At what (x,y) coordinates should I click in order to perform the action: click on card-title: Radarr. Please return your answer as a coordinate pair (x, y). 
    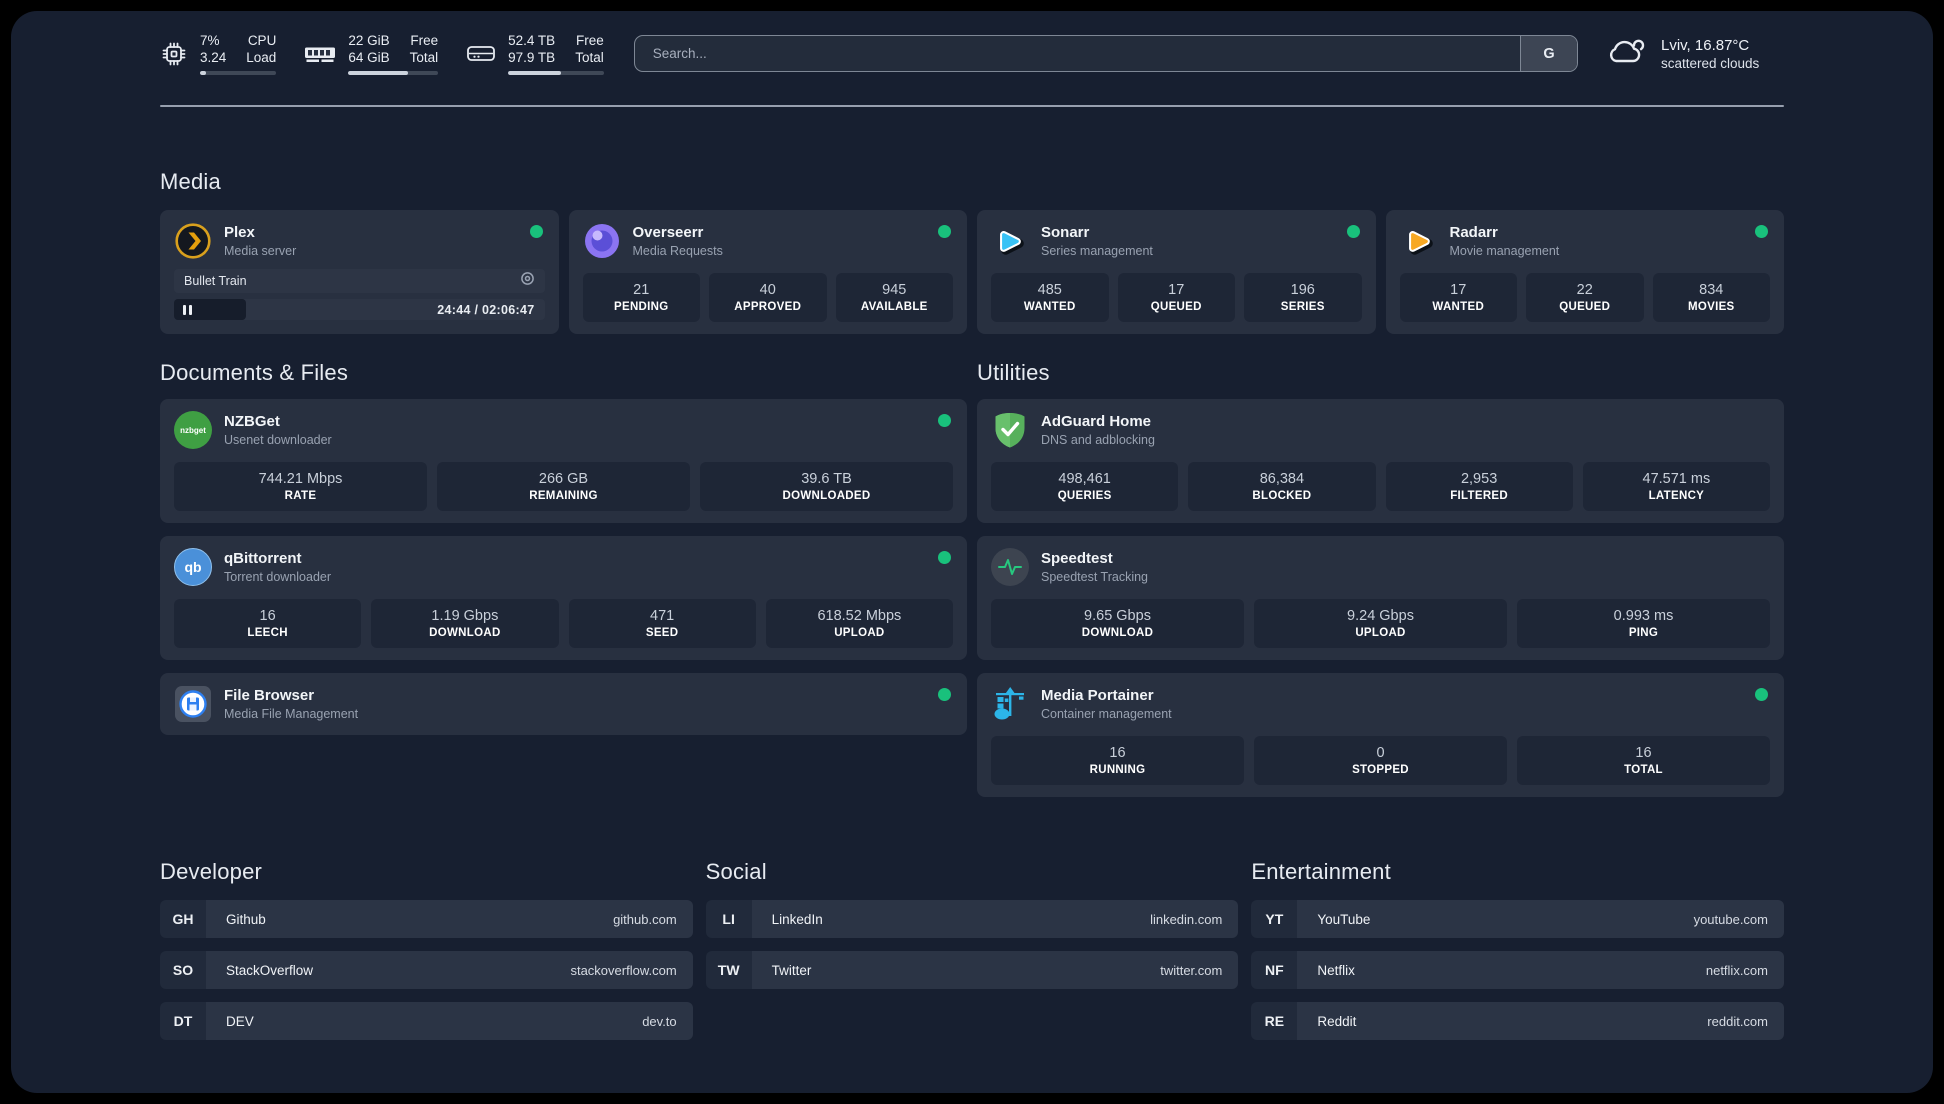
    Looking at the image, I should click on (1473, 232).